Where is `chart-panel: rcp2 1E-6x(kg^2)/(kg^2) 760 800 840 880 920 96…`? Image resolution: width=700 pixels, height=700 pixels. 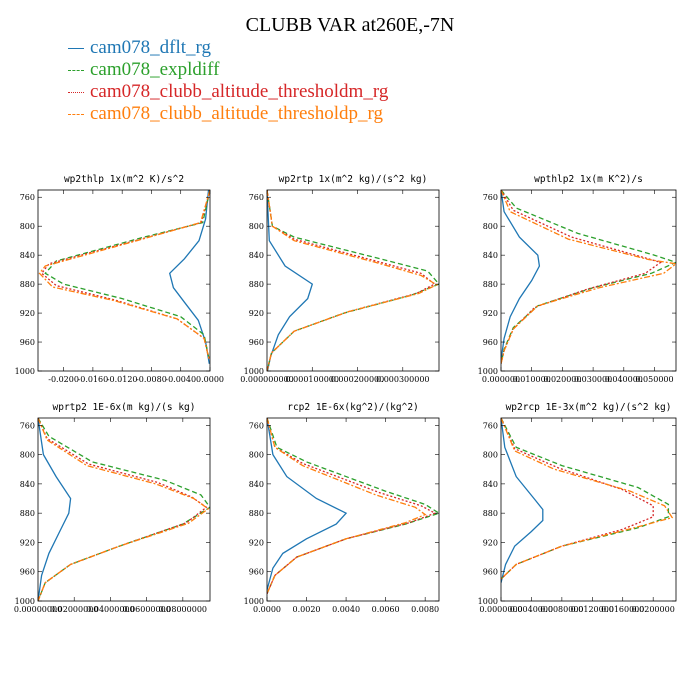 chart-panel: rcp2 1E-6x(kg^2)/(kg^2) 760 800 840 880 920 96… is located at coordinates (342, 508).